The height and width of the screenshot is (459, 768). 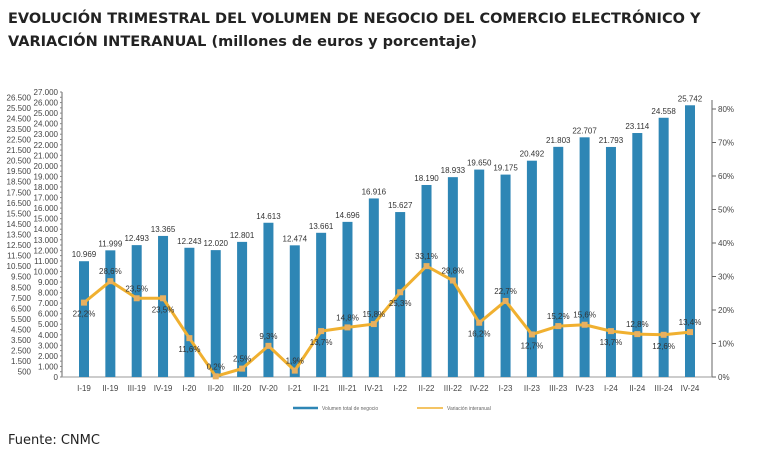 What do you see at coordinates (48, 282) in the screenshot?
I see `left-tick-label: 9.000` at bounding box center [48, 282].